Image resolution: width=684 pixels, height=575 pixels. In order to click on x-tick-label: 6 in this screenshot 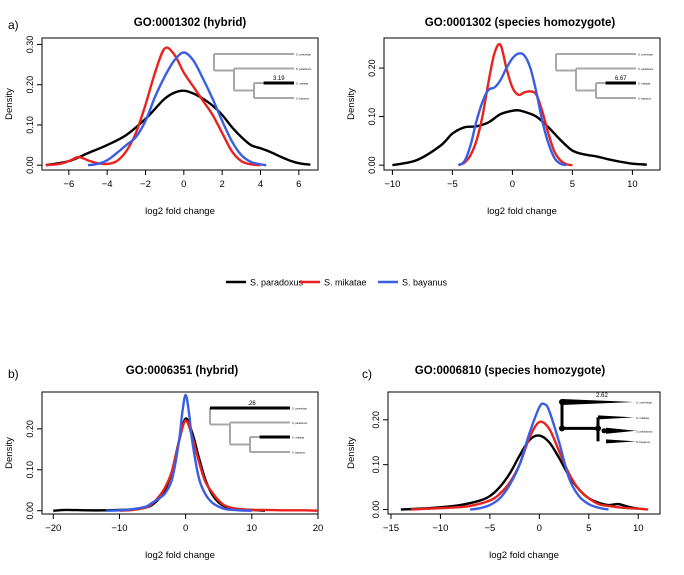, I will do `click(298, 184)`.